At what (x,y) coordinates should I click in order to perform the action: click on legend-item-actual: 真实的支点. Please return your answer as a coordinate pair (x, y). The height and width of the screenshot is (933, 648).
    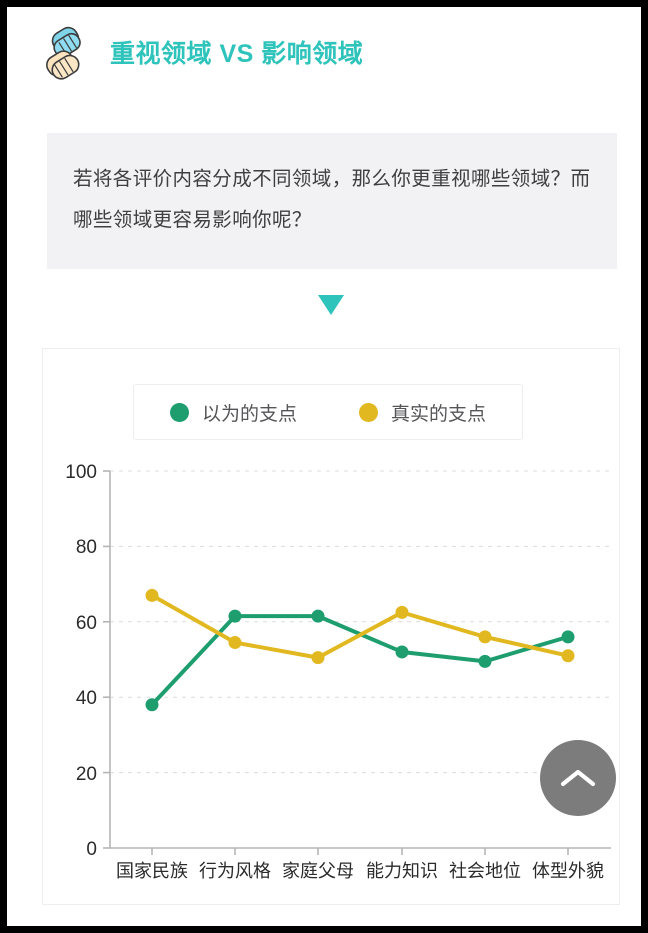
    Looking at the image, I should click on (422, 412).